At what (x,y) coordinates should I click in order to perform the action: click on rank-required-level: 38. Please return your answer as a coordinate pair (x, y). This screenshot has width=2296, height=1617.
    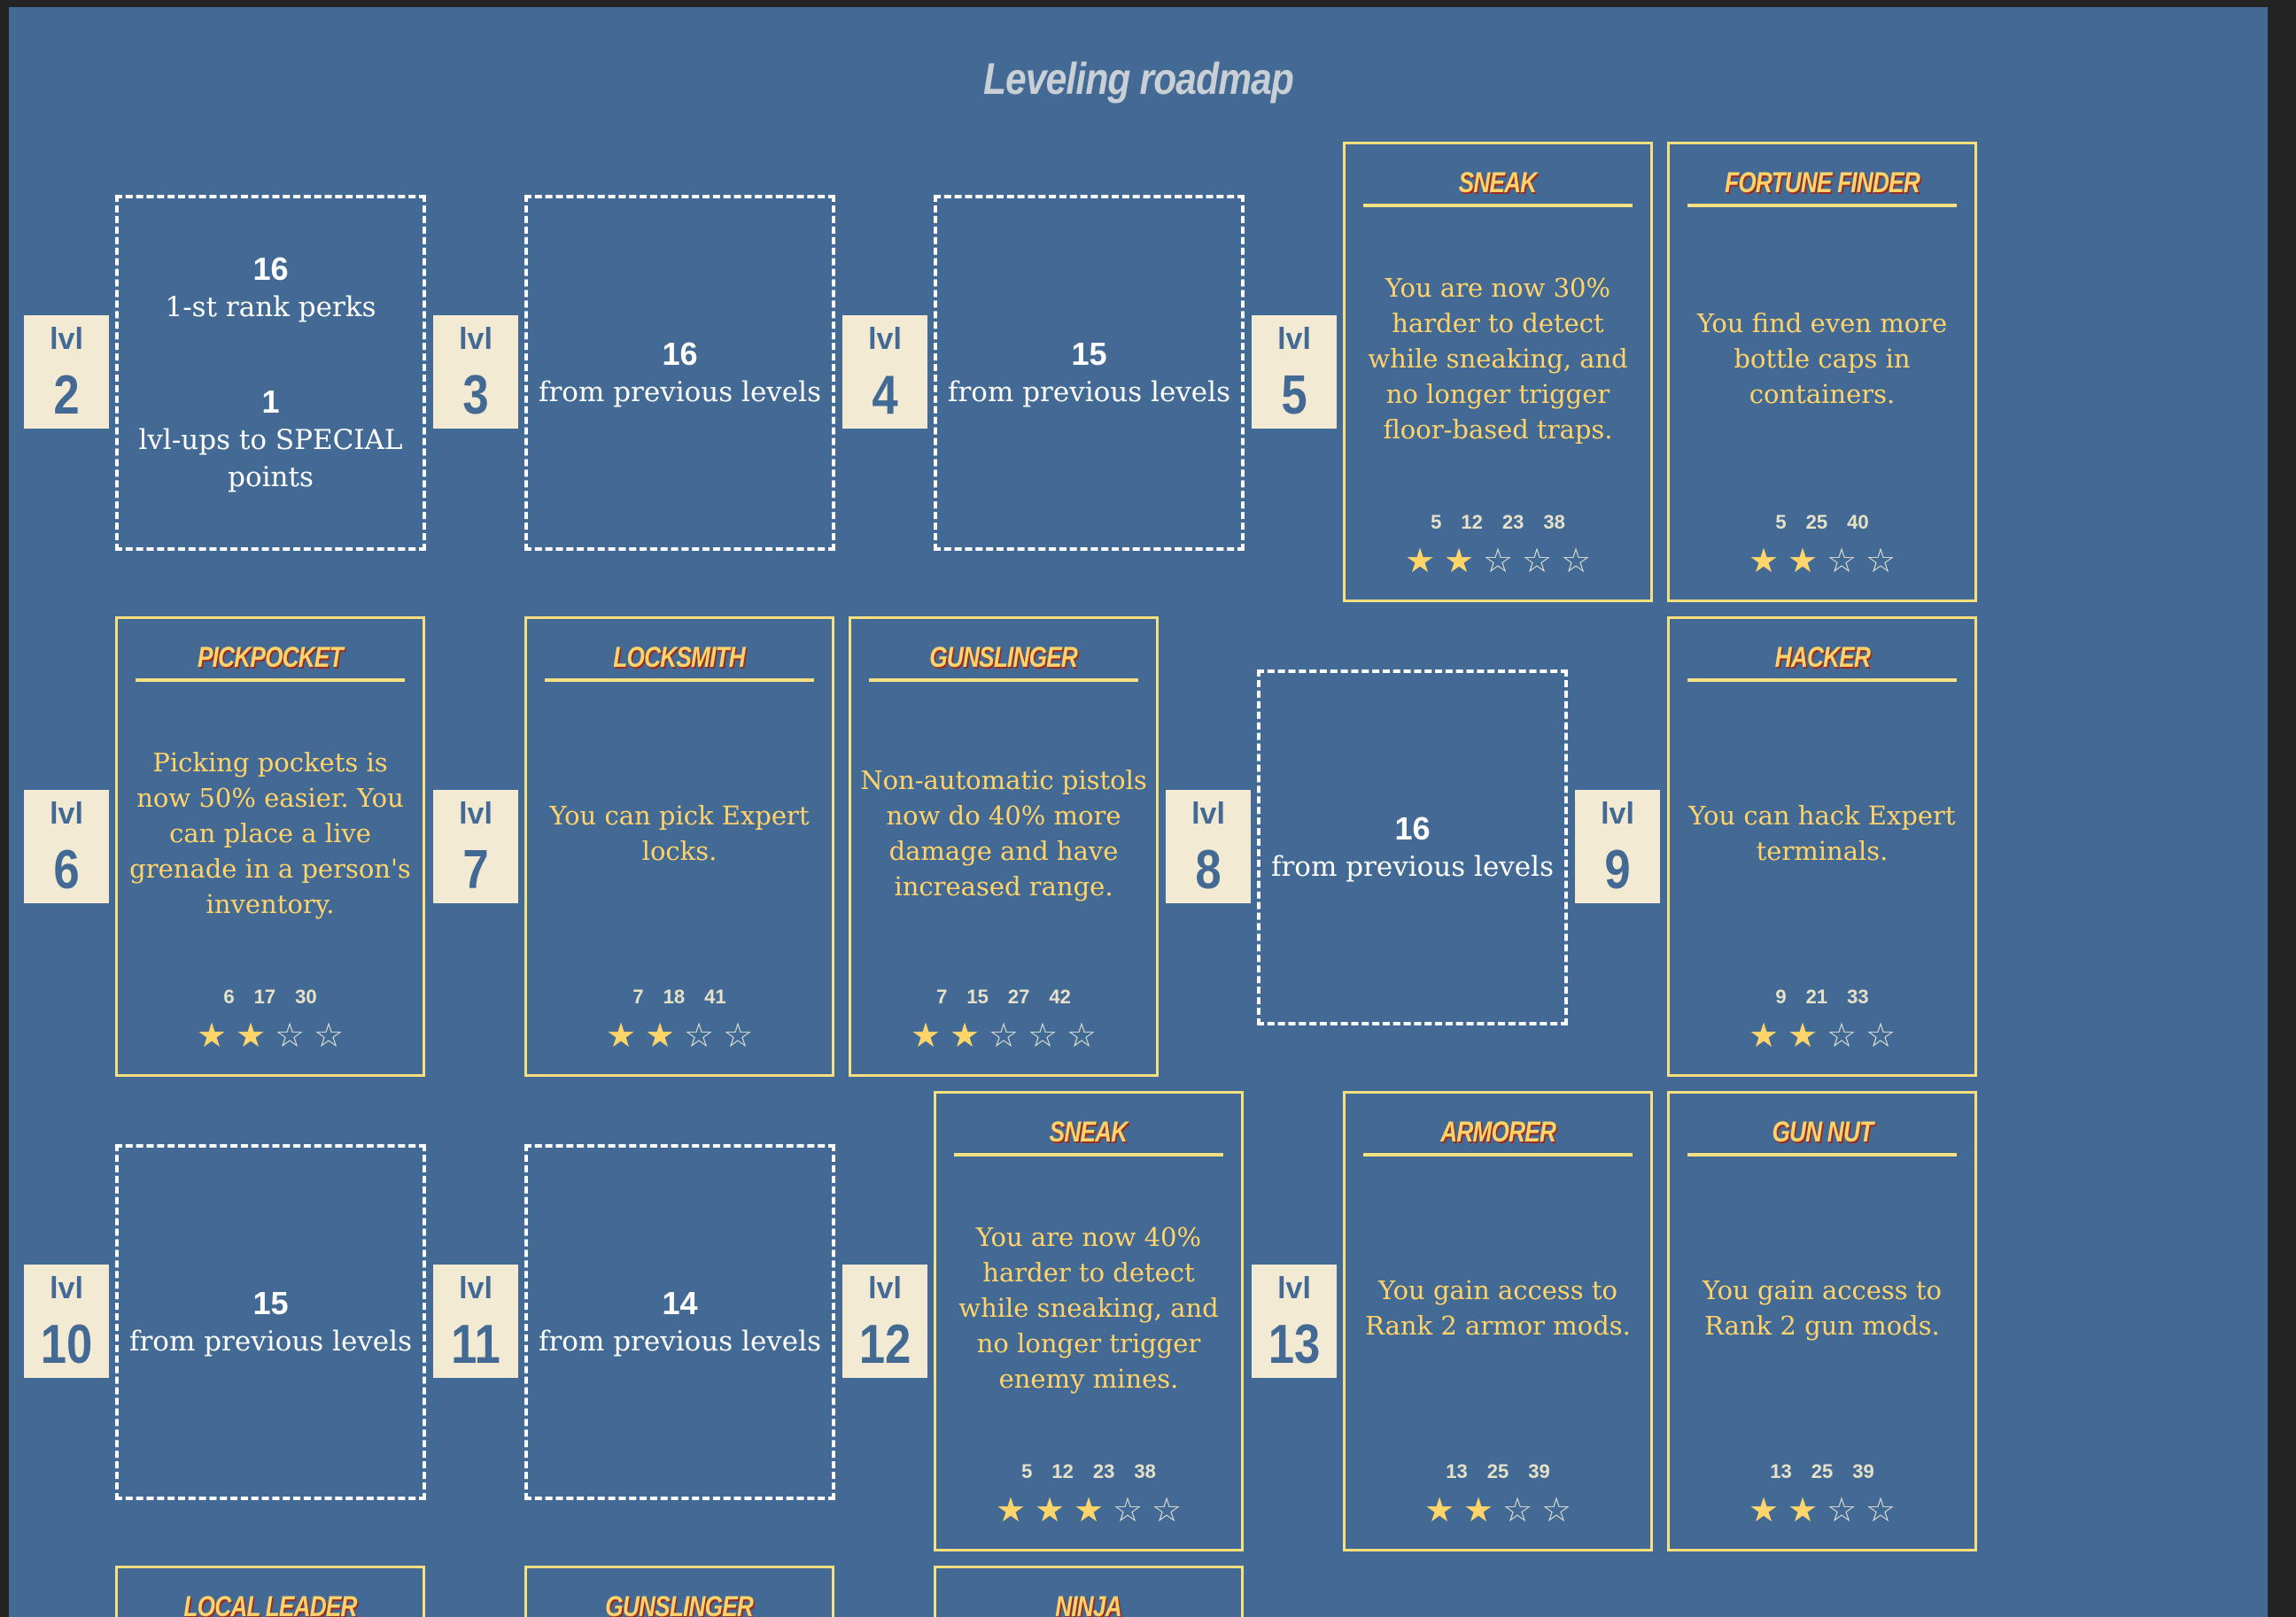
    Looking at the image, I should click on (1554, 522).